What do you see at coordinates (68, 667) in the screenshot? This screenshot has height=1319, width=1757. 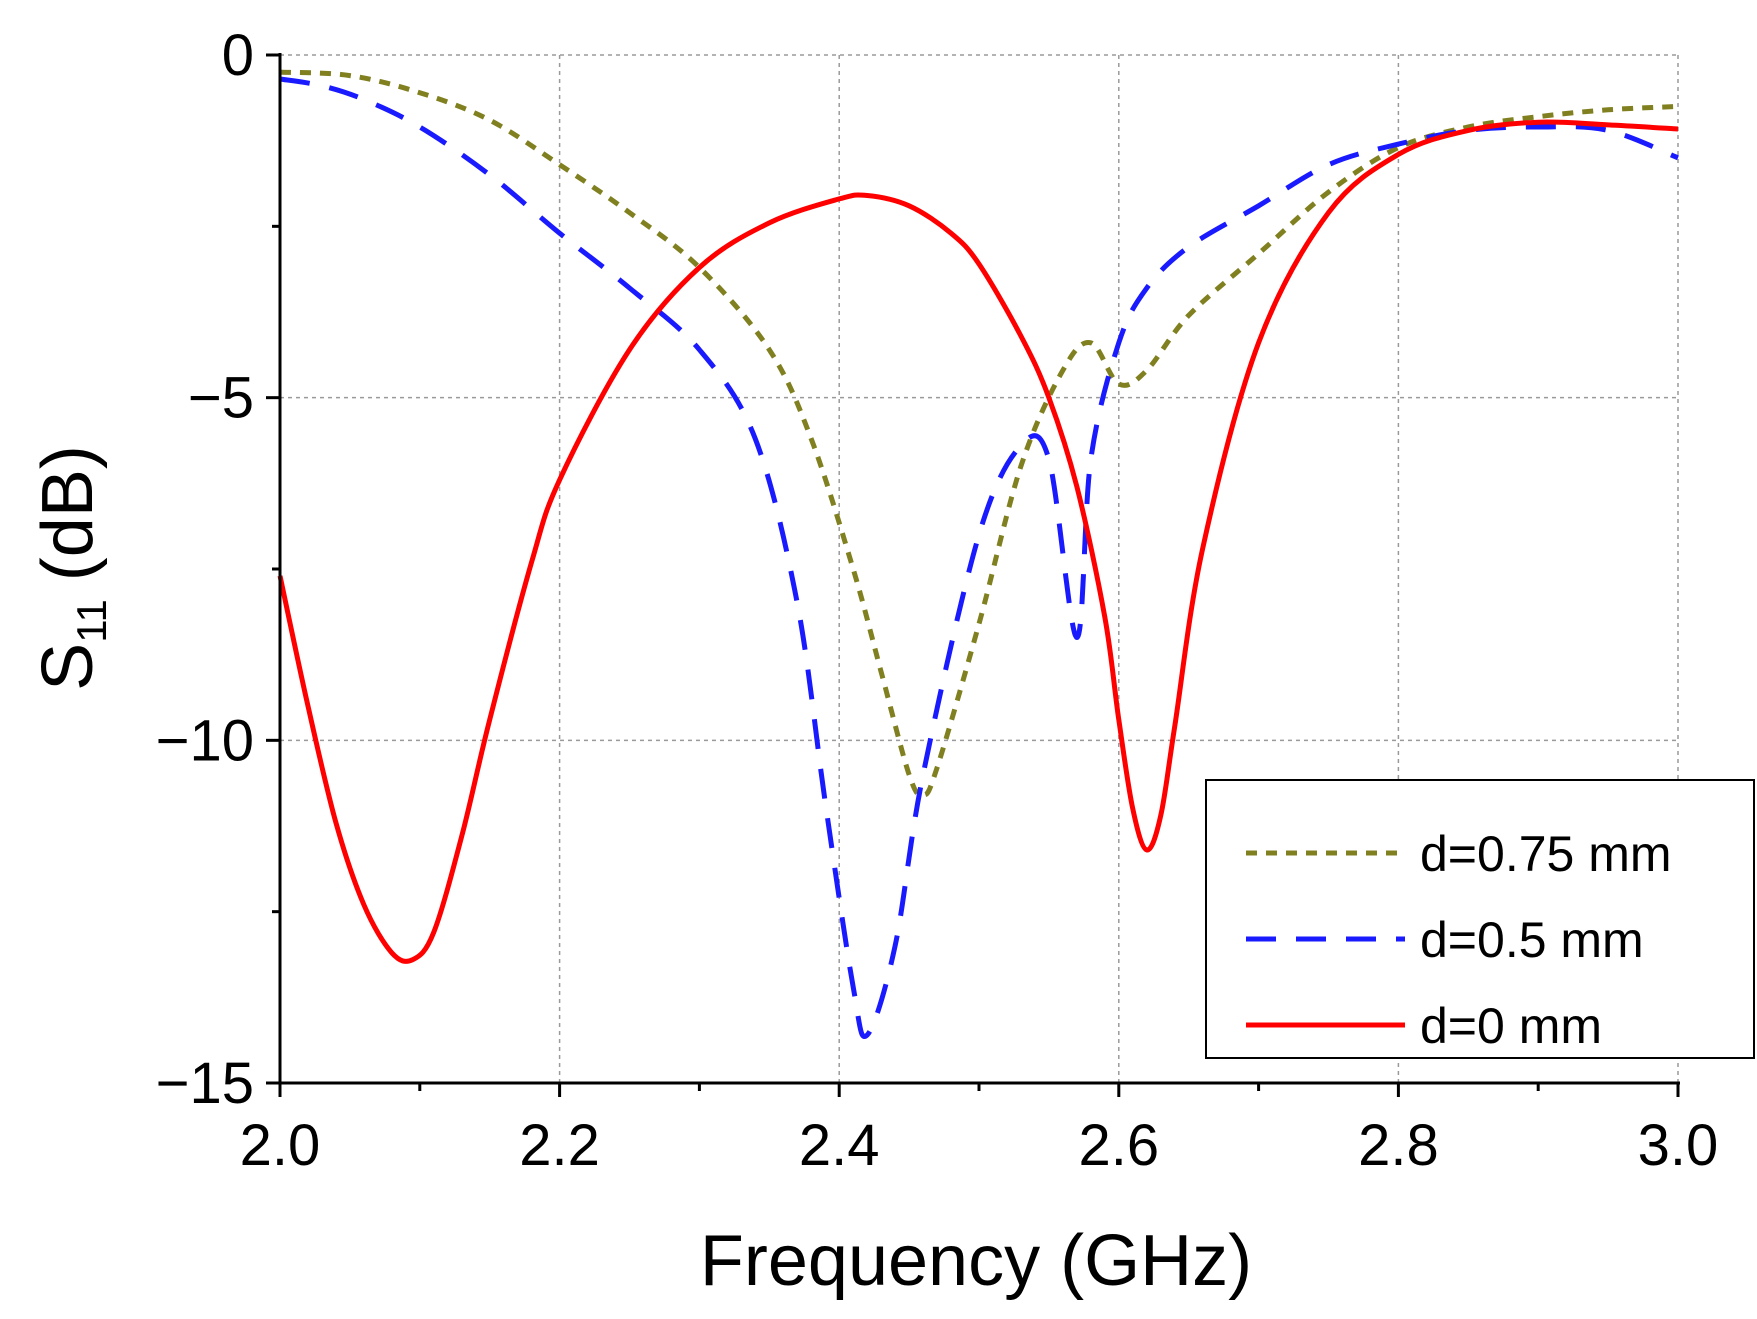 I see `y-axis-title-main: S` at bounding box center [68, 667].